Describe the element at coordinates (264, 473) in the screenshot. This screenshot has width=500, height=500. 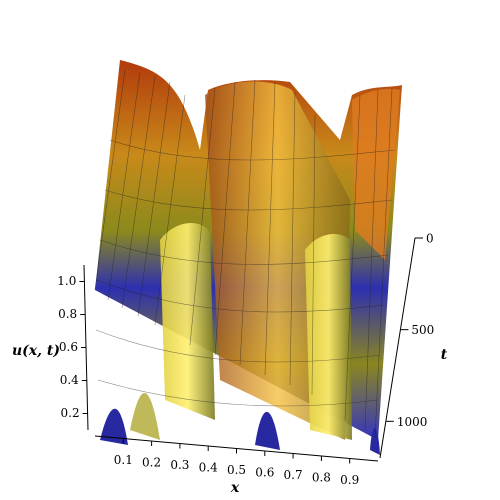
I see `x-tick-label: 0.6` at that location.